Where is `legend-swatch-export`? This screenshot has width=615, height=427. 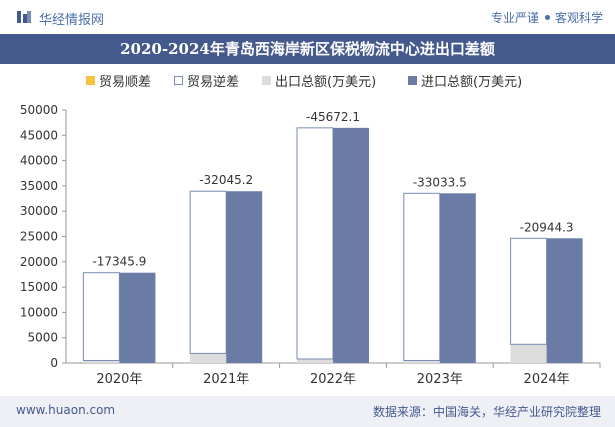
legend-swatch-export is located at coordinates (266, 80).